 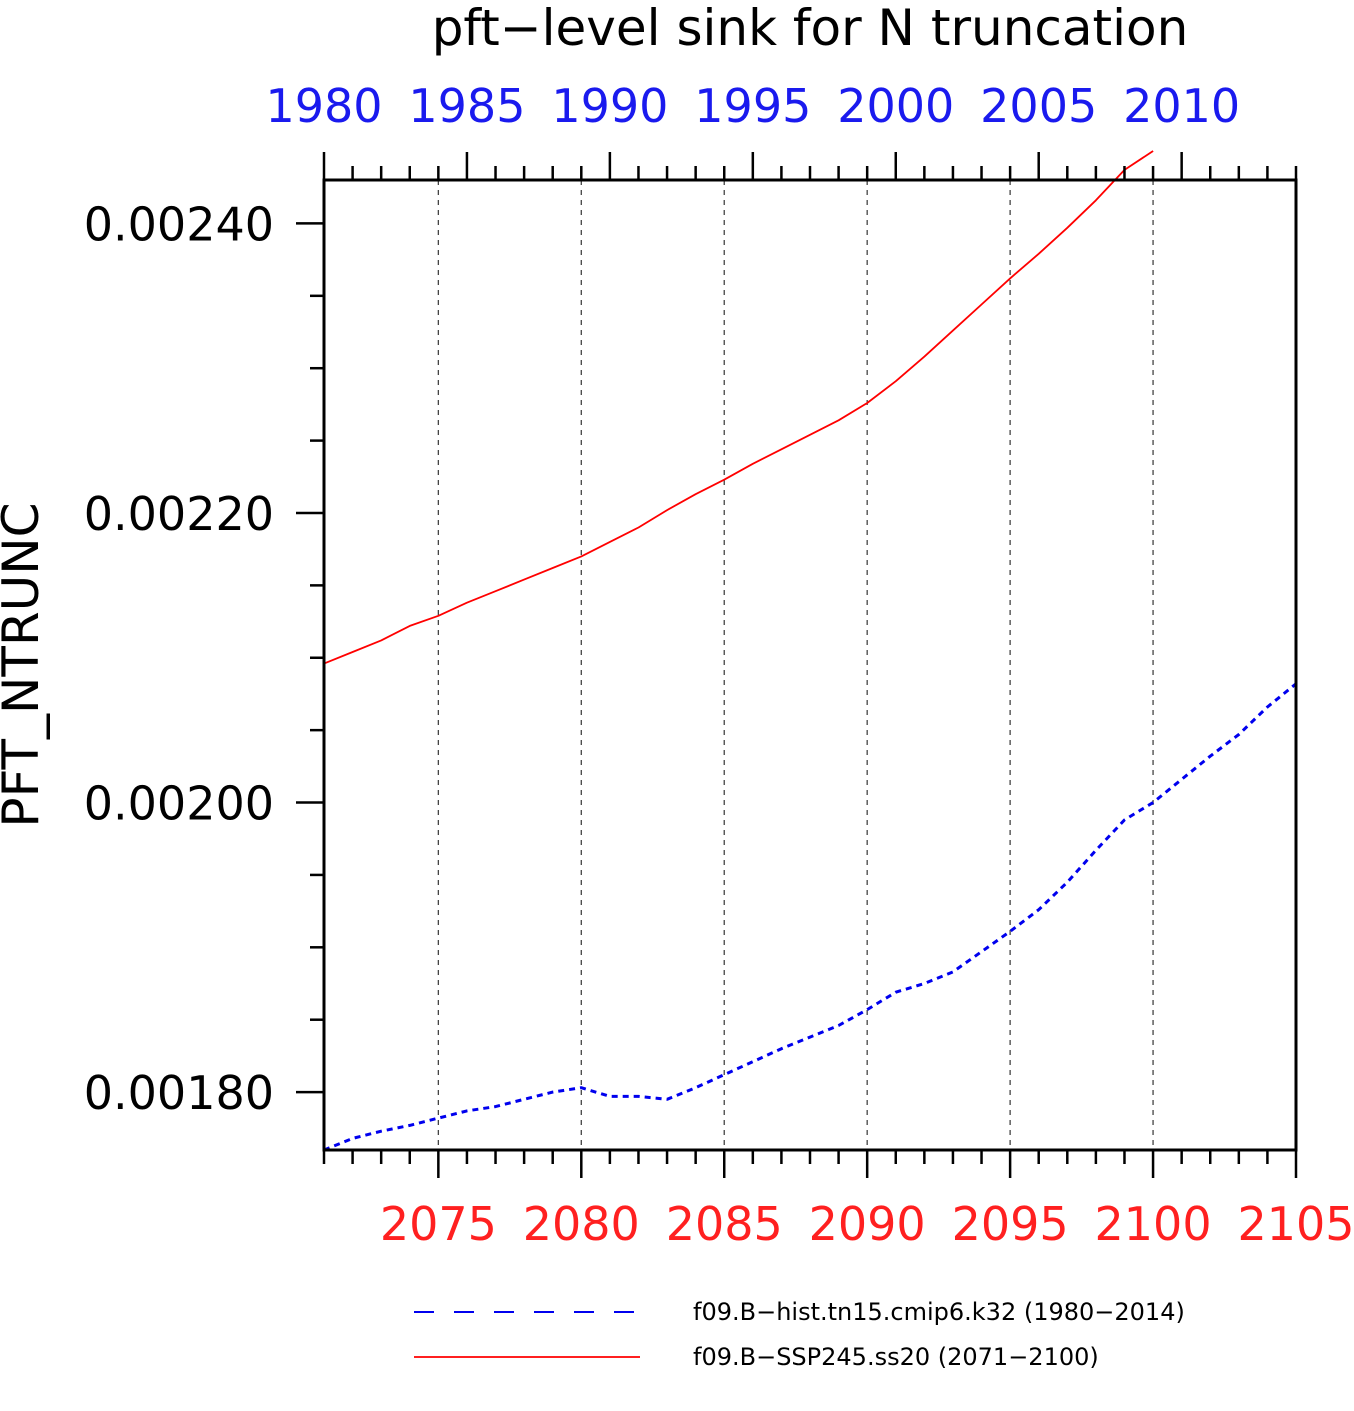 What do you see at coordinates (724, 1224) in the screenshot?
I see `x-bottom-tick-label: 2085` at bounding box center [724, 1224].